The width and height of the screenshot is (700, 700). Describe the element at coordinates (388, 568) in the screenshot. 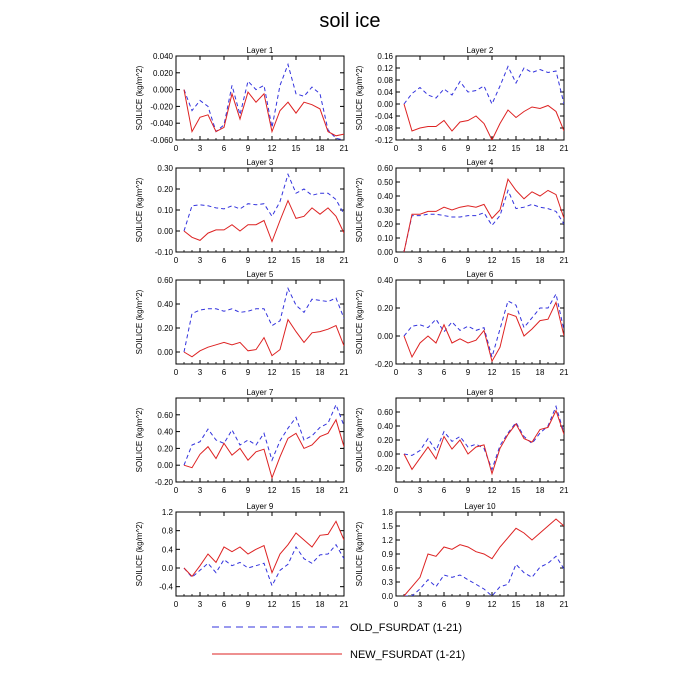

I see `y-tick-label: 0.6` at that location.